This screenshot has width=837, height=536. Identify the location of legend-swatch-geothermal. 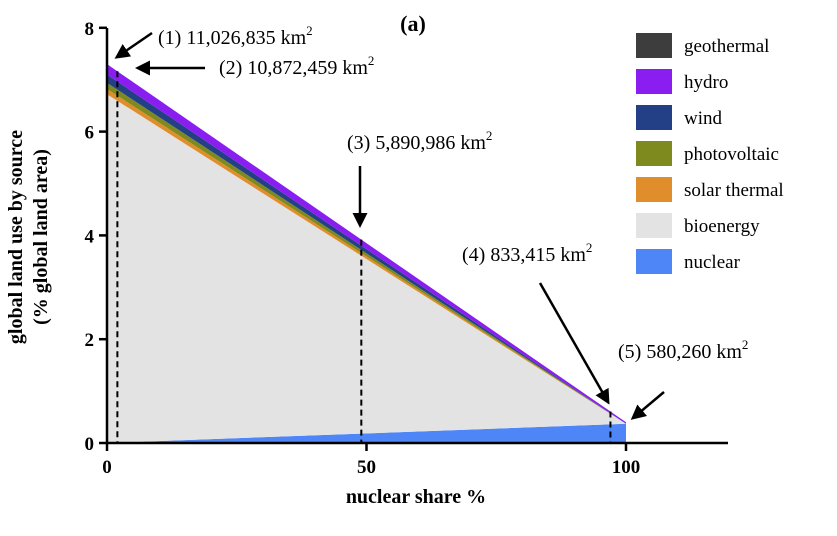
(654, 45).